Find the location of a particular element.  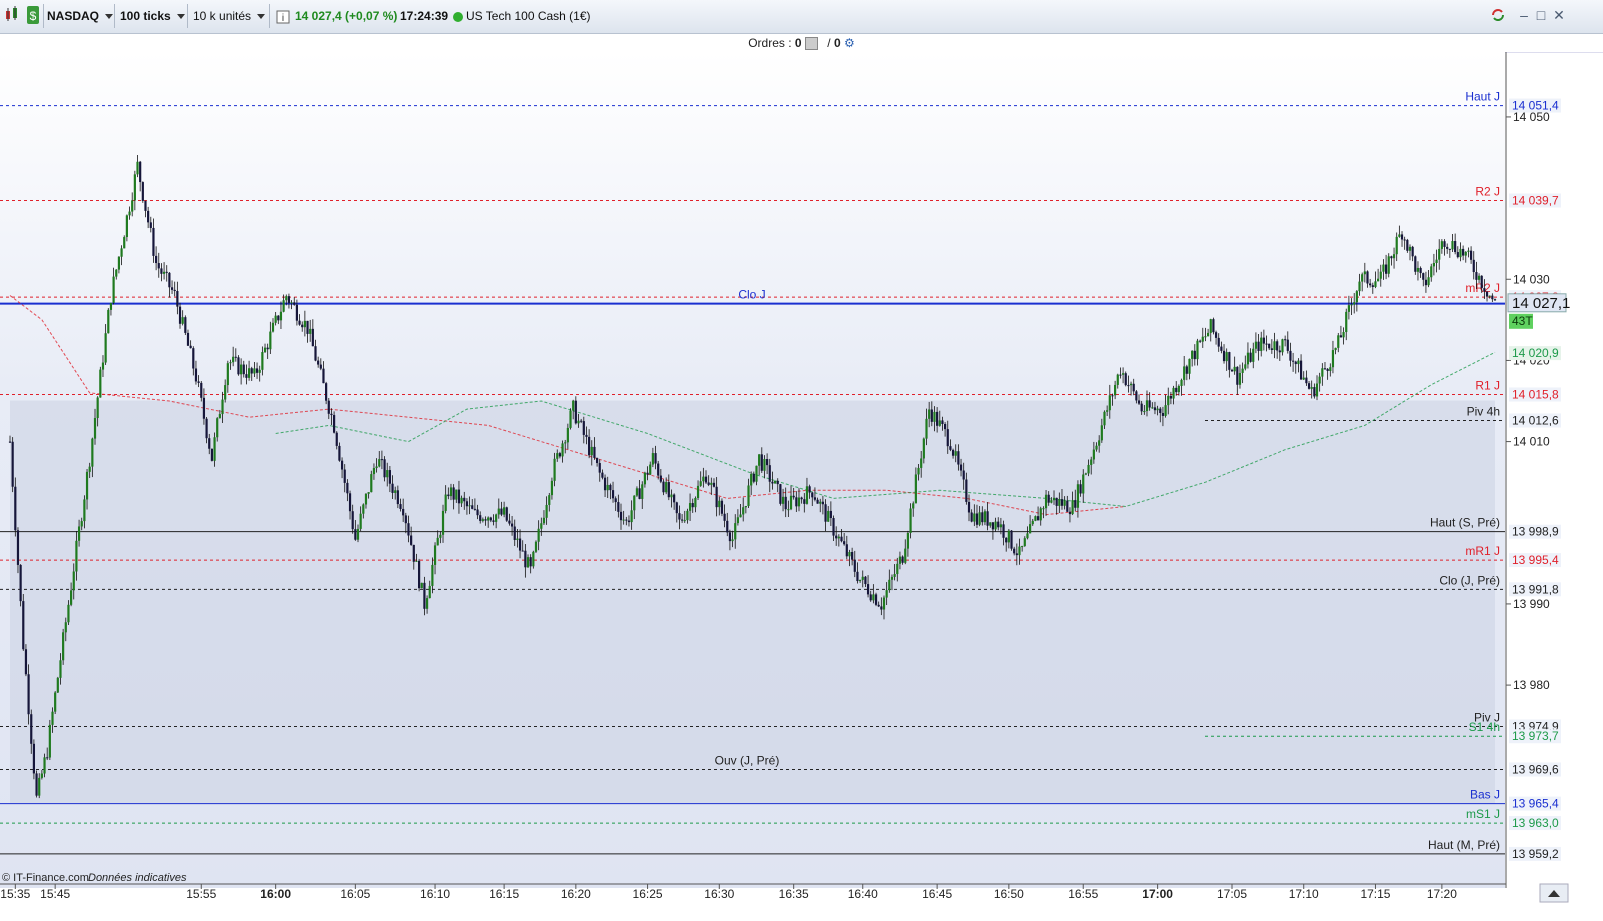

x-tick-label: 15:55 is located at coordinates (201, 894).